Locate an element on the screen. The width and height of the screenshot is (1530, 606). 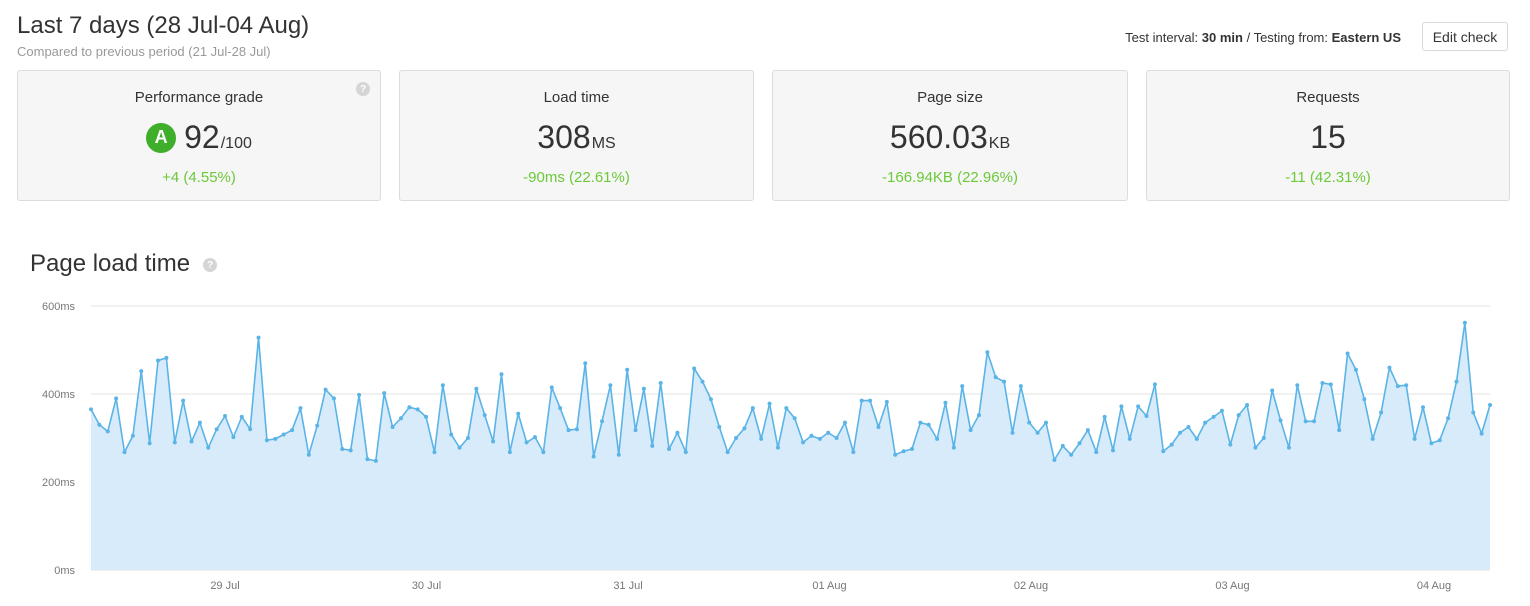
edit-check-button: Edit check is located at coordinates (1465, 36).